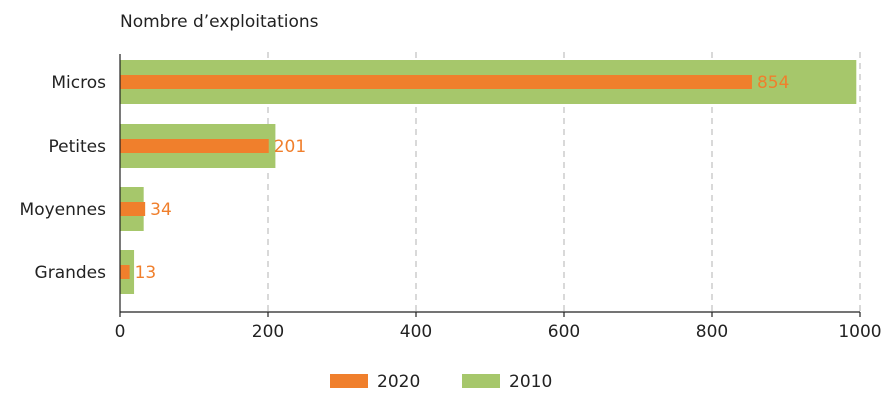  Describe the element at coordinates (120, 332) in the screenshot. I see `x-tick-label-0: 0` at that location.